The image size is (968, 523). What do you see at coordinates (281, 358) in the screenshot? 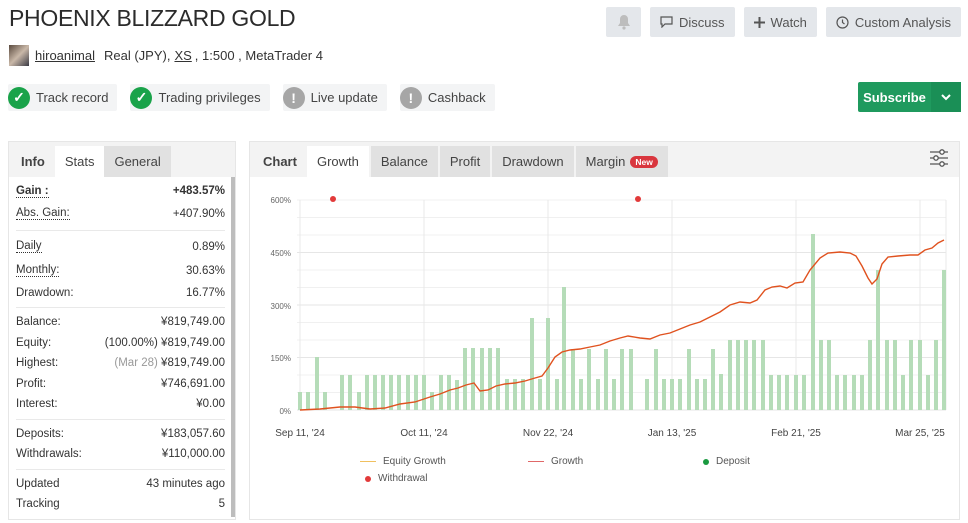
I see `svg-text: 150%` at bounding box center [281, 358].